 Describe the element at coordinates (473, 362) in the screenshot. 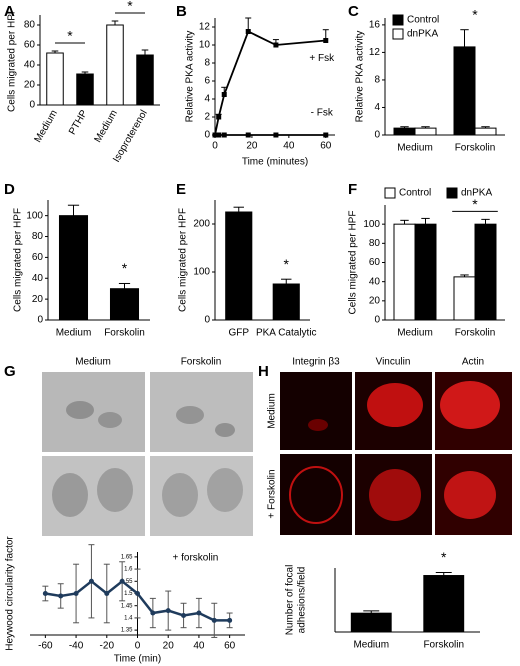

I see `image-column-label: Actin` at that location.